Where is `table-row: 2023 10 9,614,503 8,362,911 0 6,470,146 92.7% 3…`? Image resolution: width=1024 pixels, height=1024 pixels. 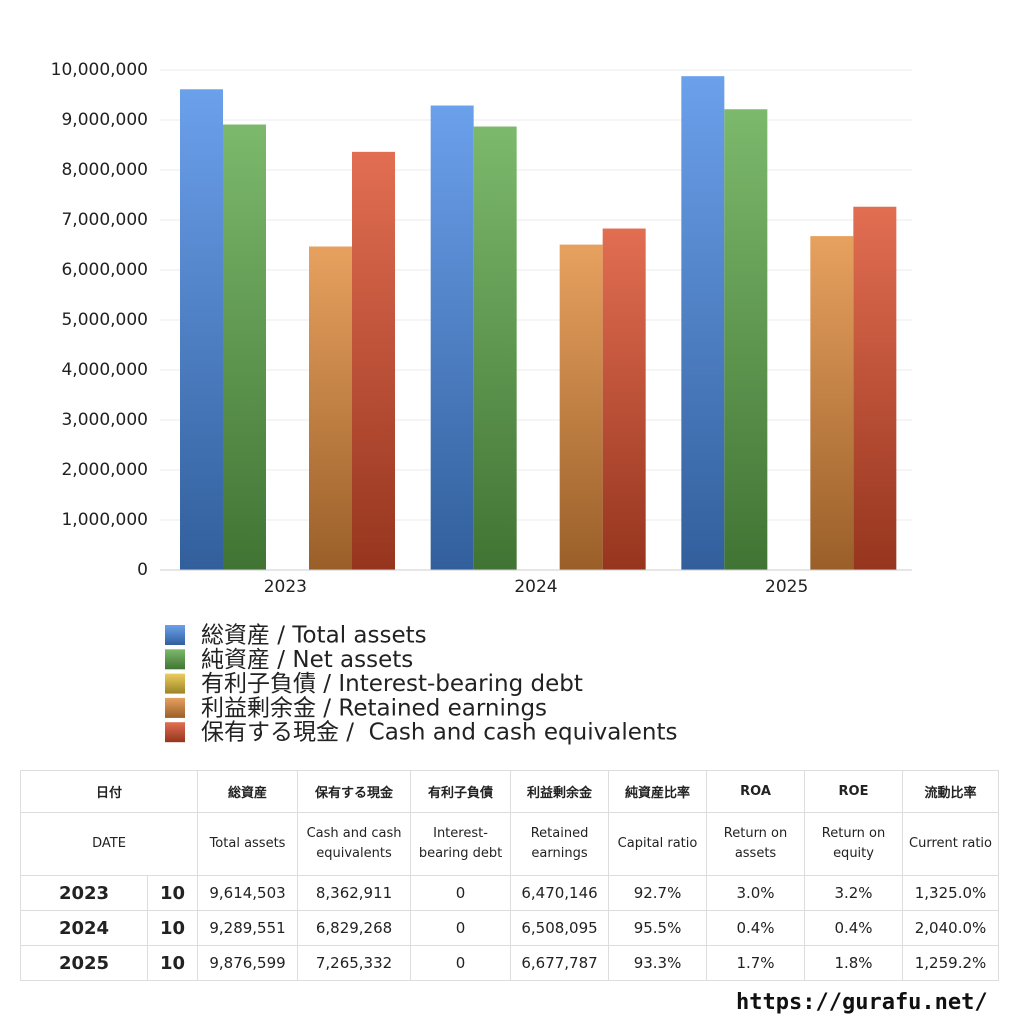 table-row: 2023 10 9,614,503 8,362,911 0 6,470,146 92.7% 3… is located at coordinates (510, 893).